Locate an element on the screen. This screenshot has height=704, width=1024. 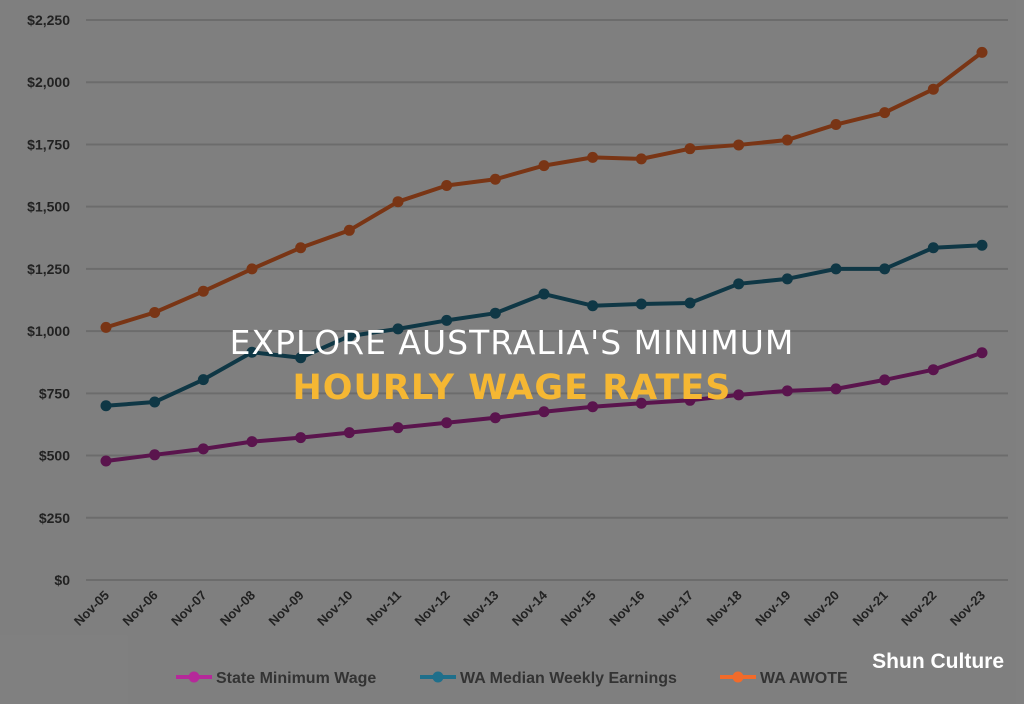
legend-label: WA Median Weekly Earnings is located at coordinates (568, 678).